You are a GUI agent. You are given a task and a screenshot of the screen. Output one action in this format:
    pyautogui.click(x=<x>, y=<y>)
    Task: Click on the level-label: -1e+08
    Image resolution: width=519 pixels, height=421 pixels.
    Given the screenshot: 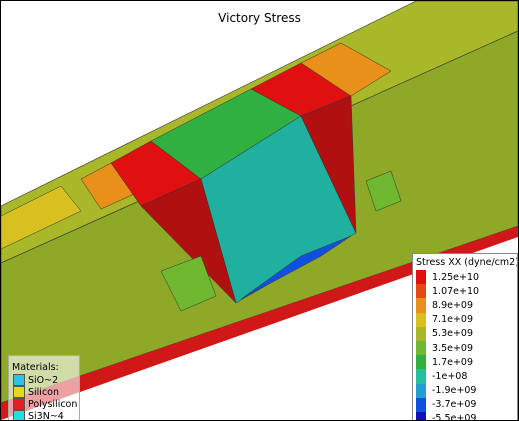 What is the action you would take?
    pyautogui.click(x=450, y=376)
    